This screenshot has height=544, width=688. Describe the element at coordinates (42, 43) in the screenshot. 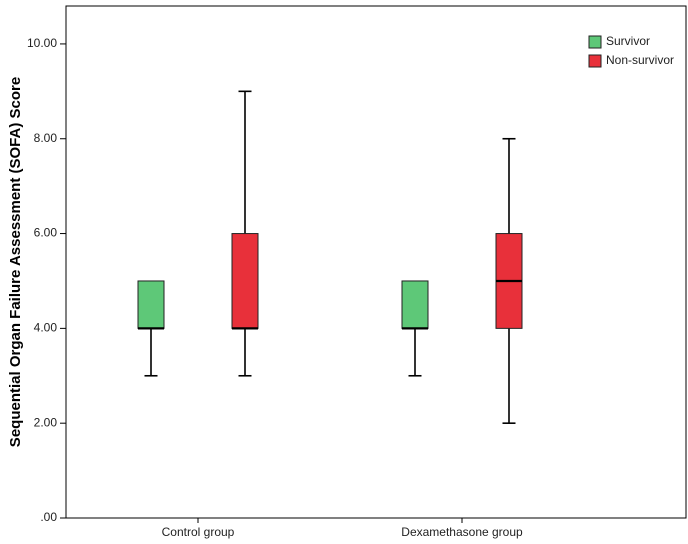

I see `y-tick-label: 10.00` at that location.